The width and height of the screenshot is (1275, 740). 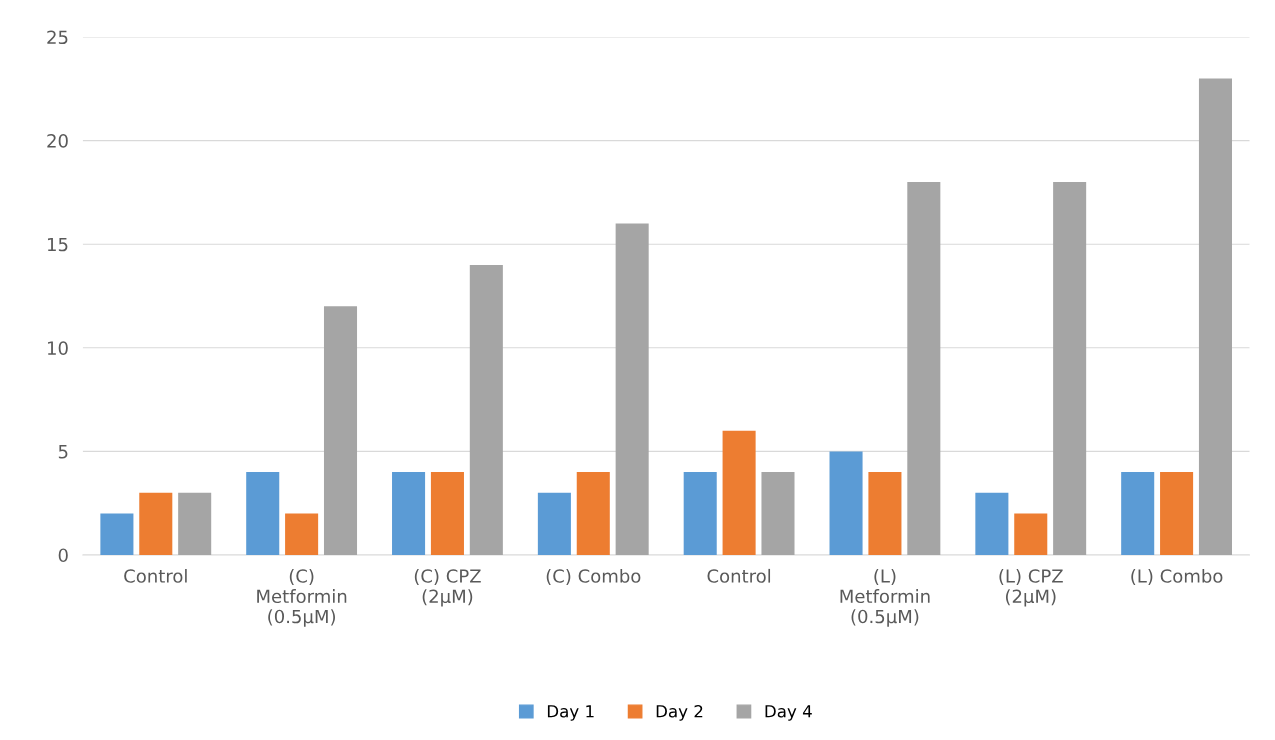 What do you see at coordinates (302, 597) in the screenshot?
I see `x-tick-label: (C) Metformin (0.5µM)` at bounding box center [302, 597].